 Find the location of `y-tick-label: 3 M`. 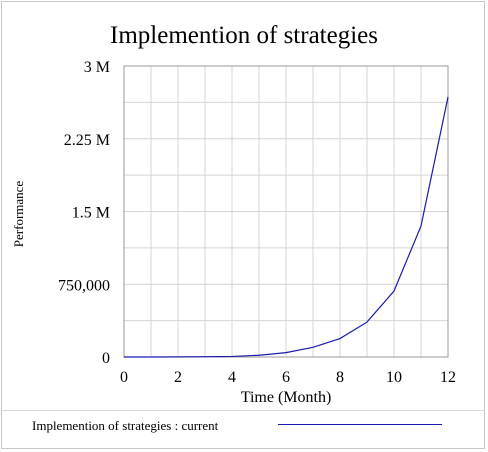

y-tick-label: 3 M is located at coordinates (97, 67).